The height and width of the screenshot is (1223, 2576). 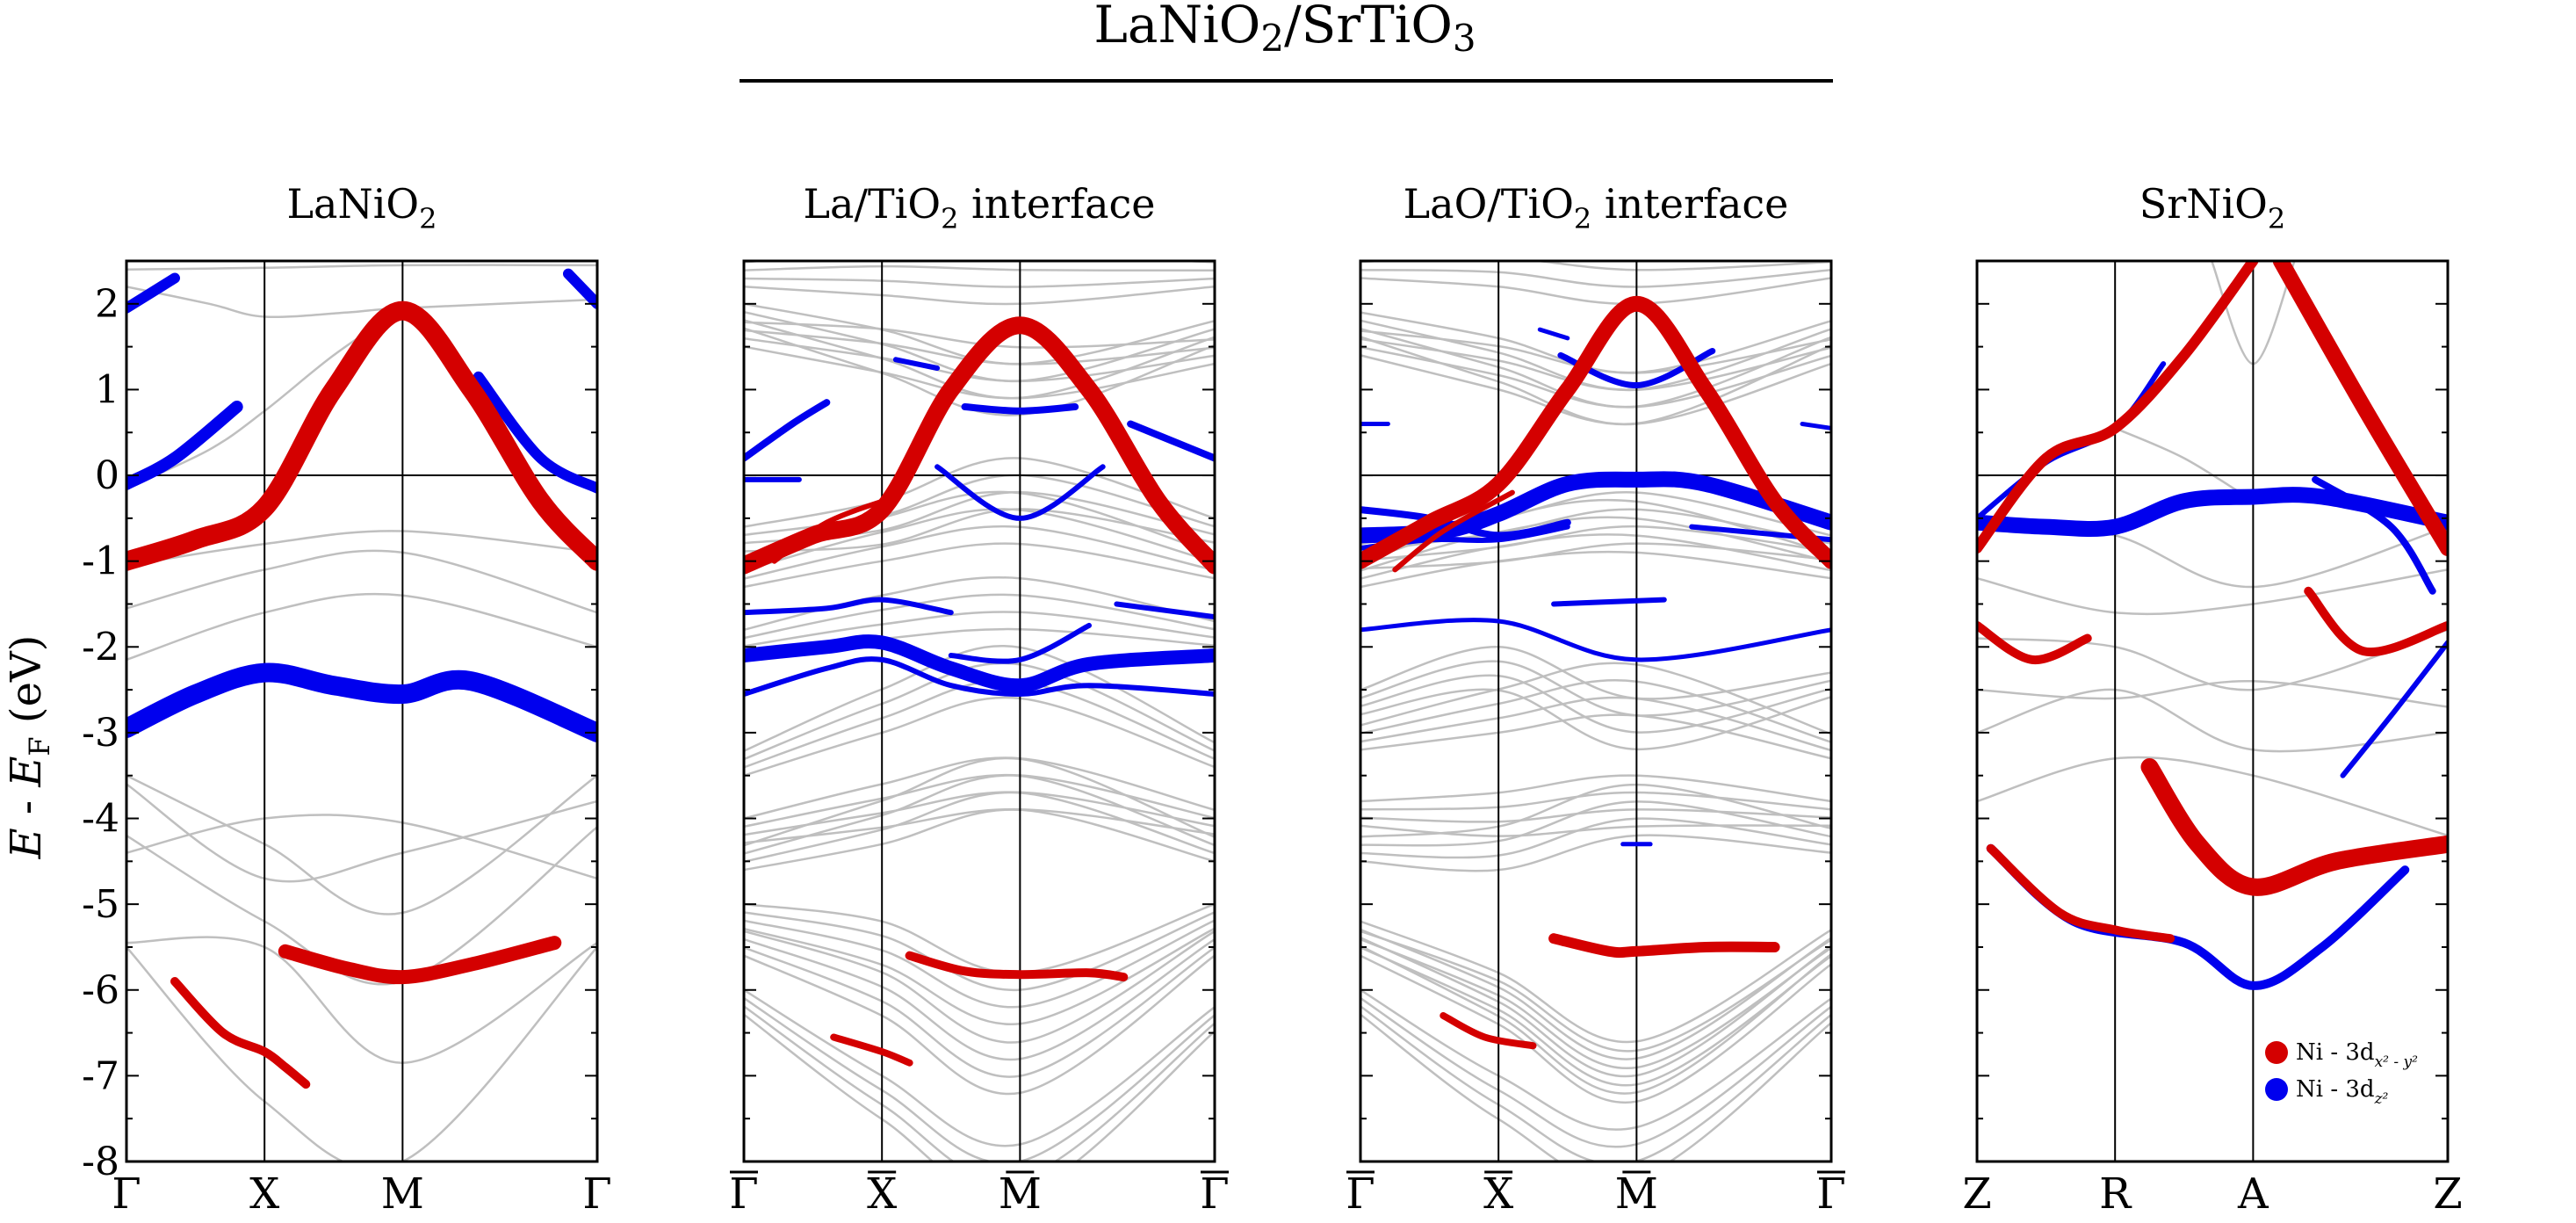 I want to click on y-tick-label: -8, so click(x=100, y=1162).